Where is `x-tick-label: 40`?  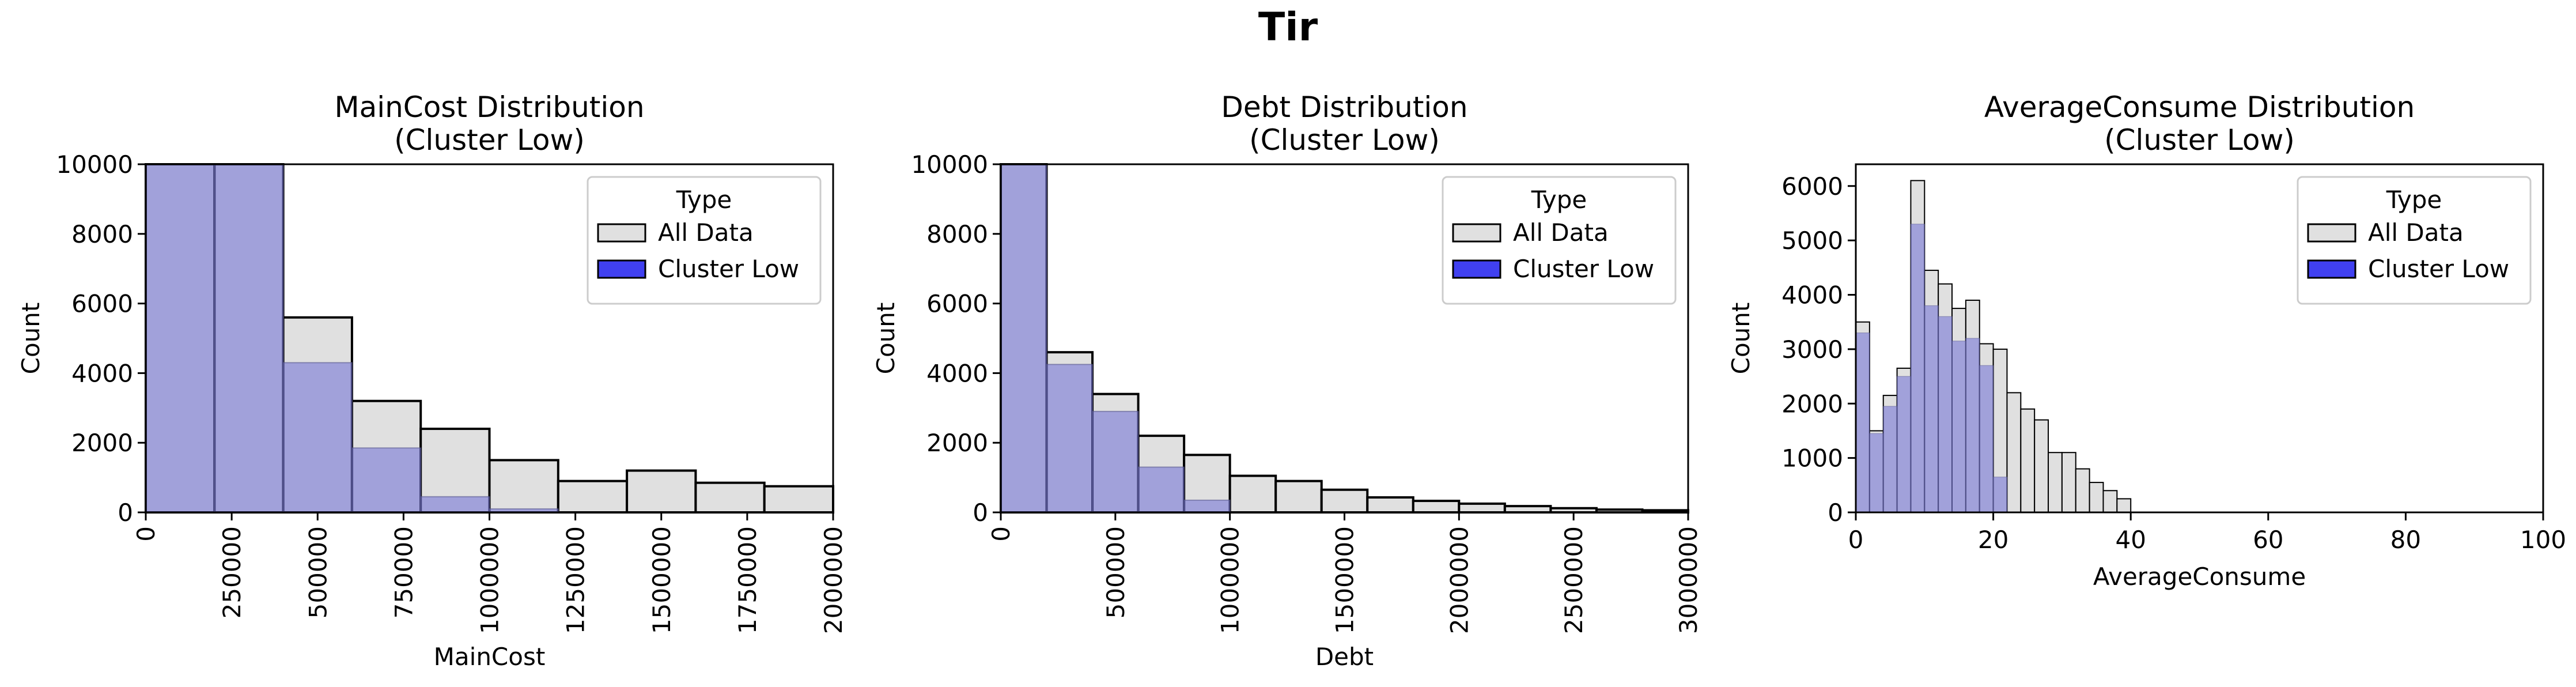
x-tick-label: 40 is located at coordinates (2130, 540).